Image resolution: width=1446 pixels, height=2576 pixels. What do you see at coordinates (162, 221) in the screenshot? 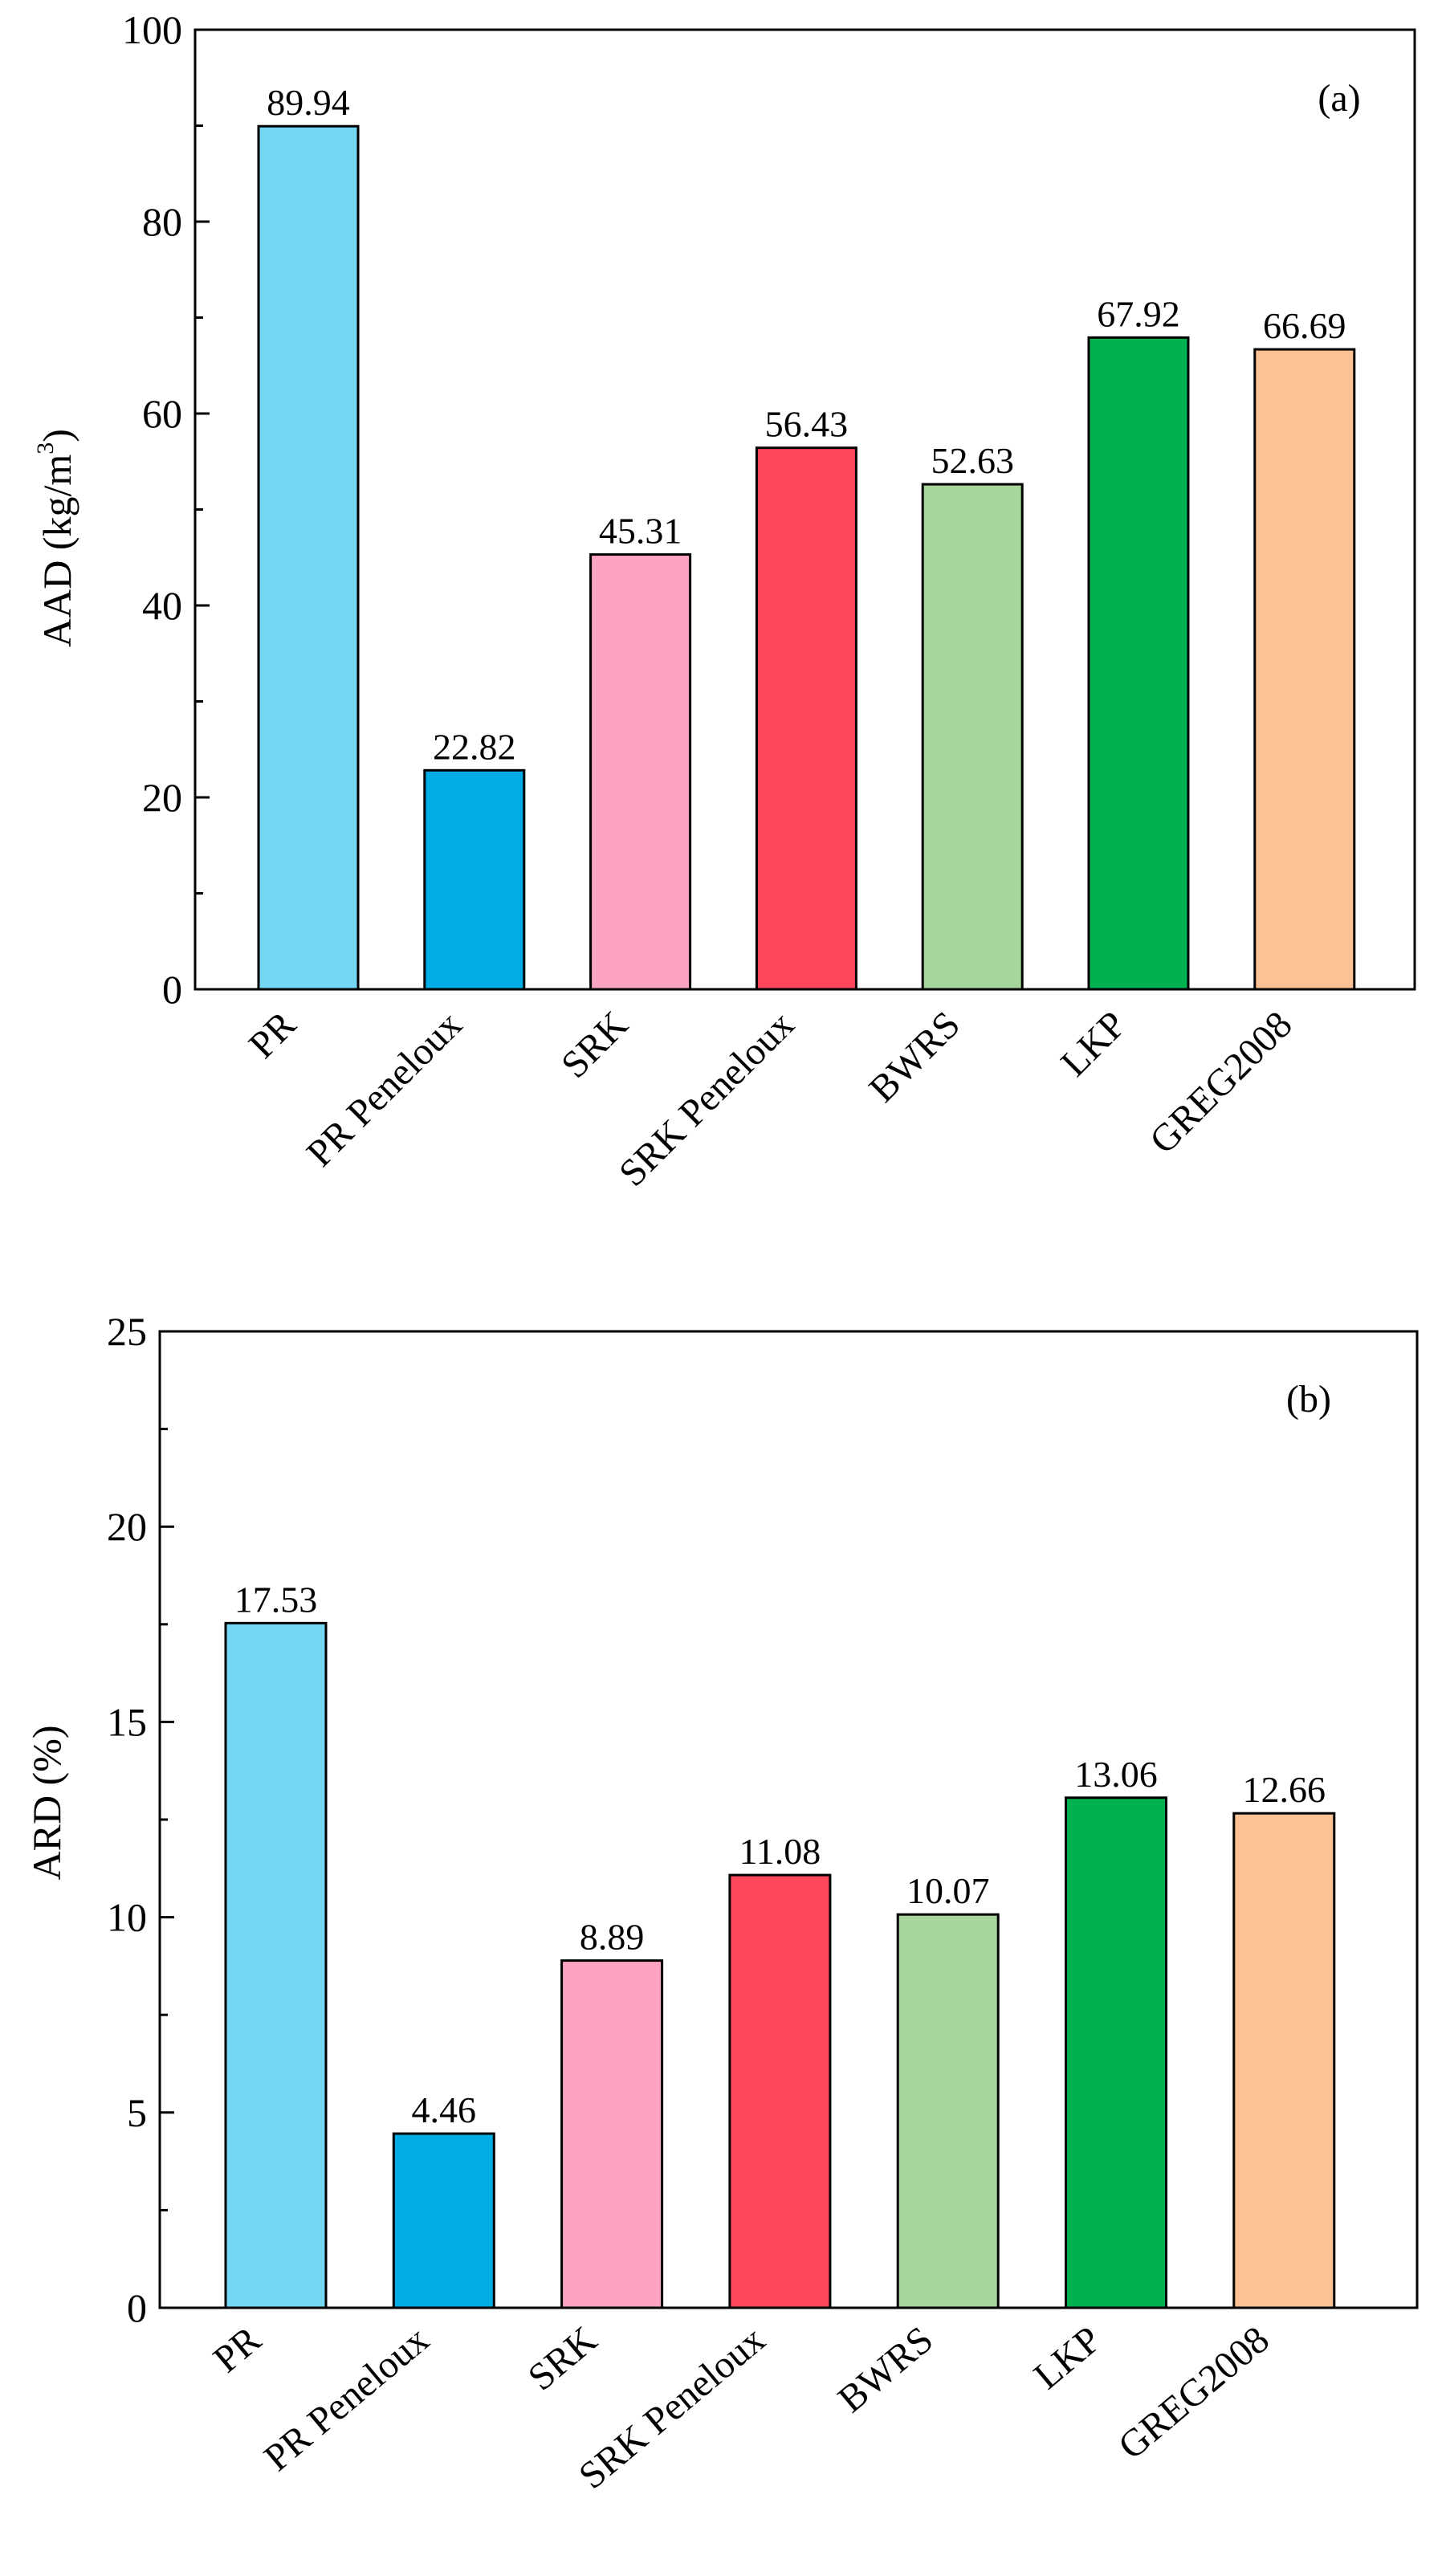
I see `y-tick-label-a-4: 80` at bounding box center [162, 221].